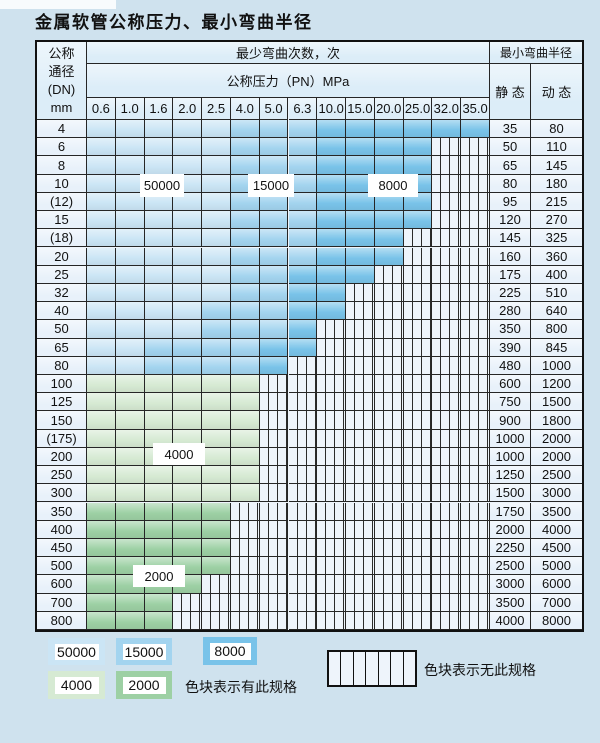  Describe the element at coordinates (61, 107) in the screenshot. I see `header-dn-line: mm` at that location.